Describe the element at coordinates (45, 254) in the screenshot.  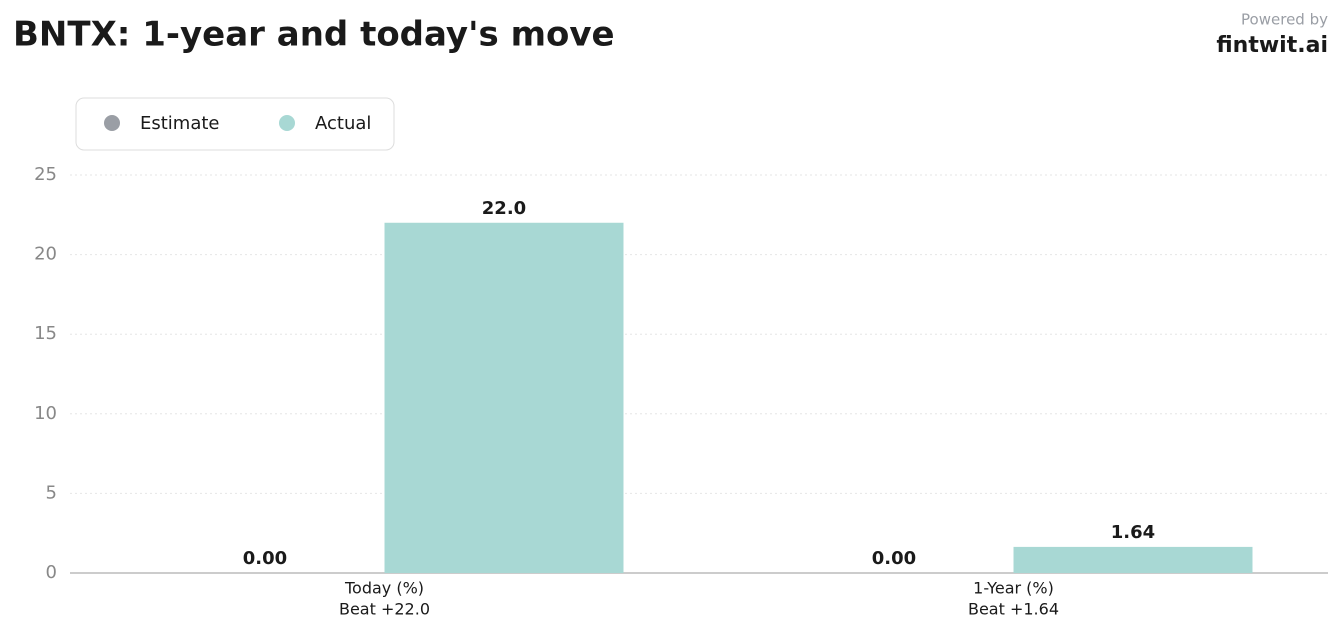
I see `y-tick-label: 20` at that location.